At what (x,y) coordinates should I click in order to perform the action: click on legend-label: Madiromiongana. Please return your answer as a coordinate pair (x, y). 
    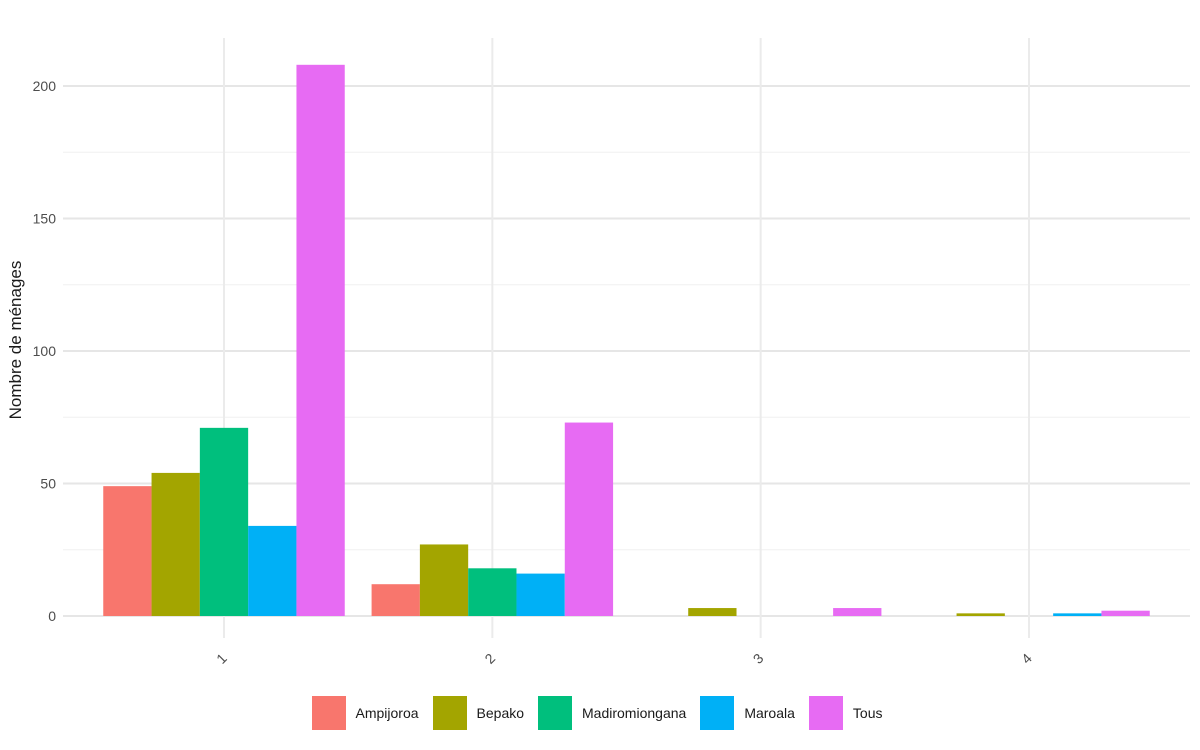
    Looking at the image, I should click on (634, 713).